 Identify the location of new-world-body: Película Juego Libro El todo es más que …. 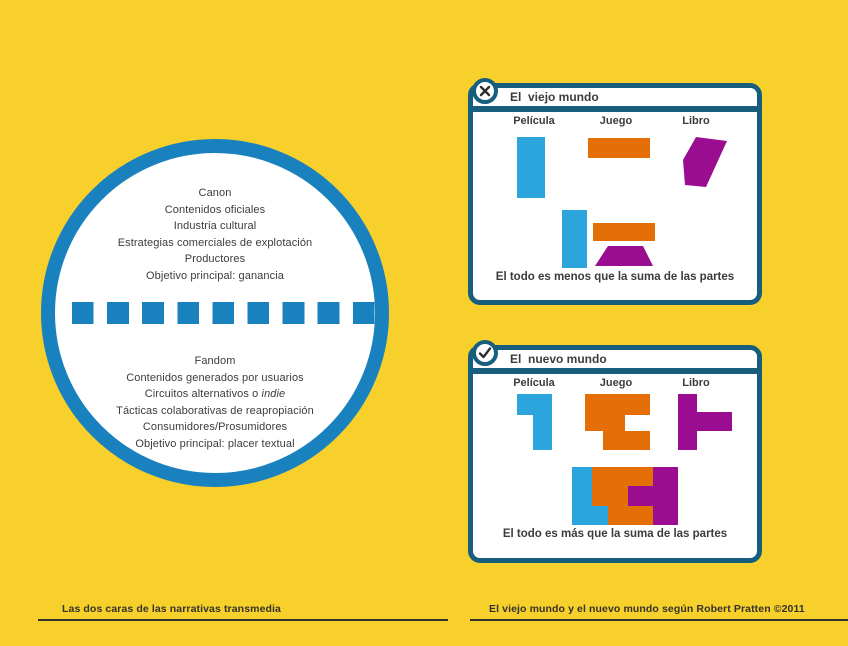
(615, 463).